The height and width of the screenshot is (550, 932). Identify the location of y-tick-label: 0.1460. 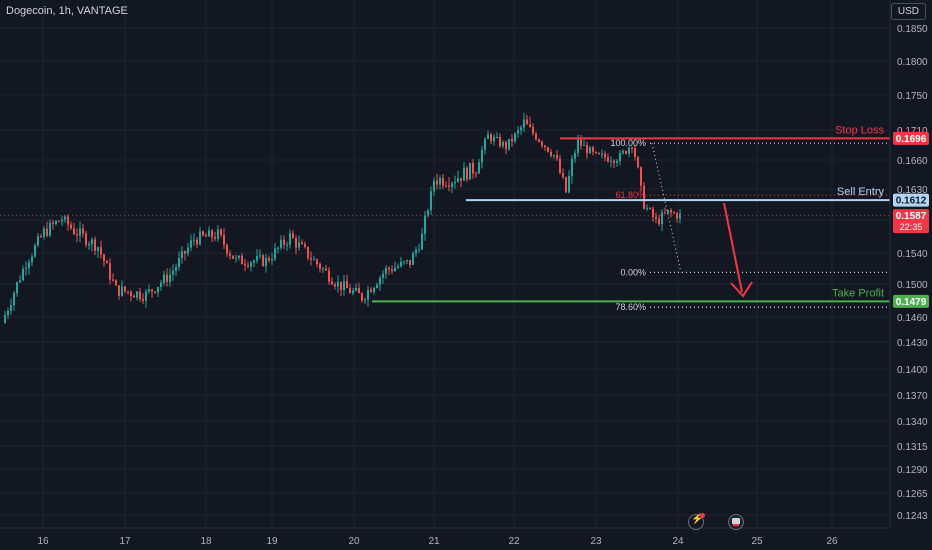
(912, 318).